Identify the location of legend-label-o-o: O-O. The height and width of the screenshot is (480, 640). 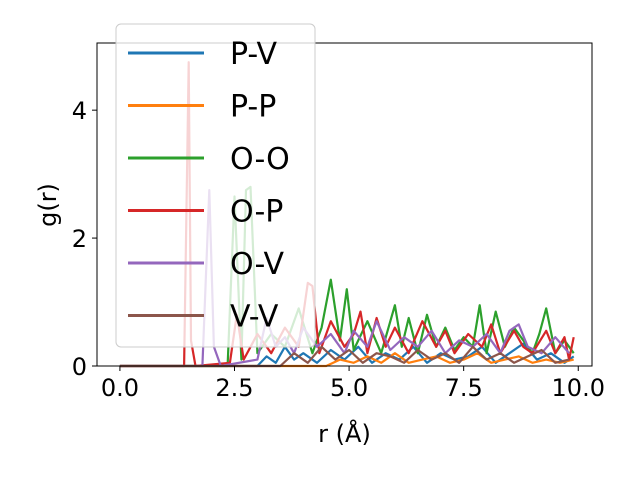
(260, 159).